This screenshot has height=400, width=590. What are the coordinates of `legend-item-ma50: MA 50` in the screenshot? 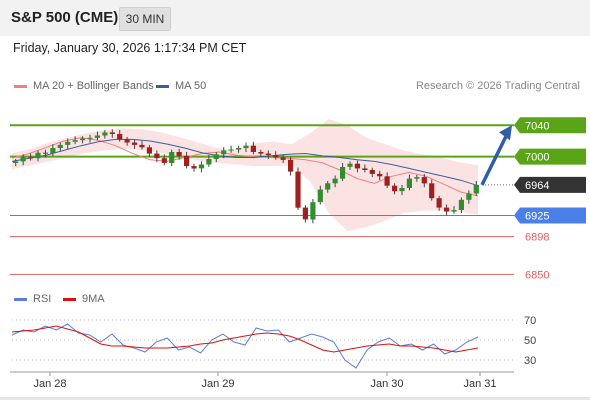 It's located at (181, 86).